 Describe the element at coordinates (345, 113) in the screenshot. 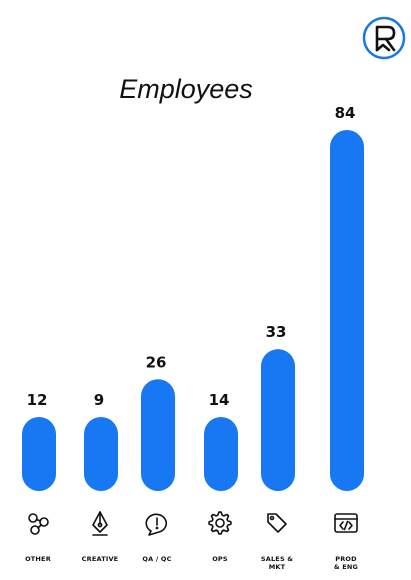

I see `bar-value-label: 84` at that location.